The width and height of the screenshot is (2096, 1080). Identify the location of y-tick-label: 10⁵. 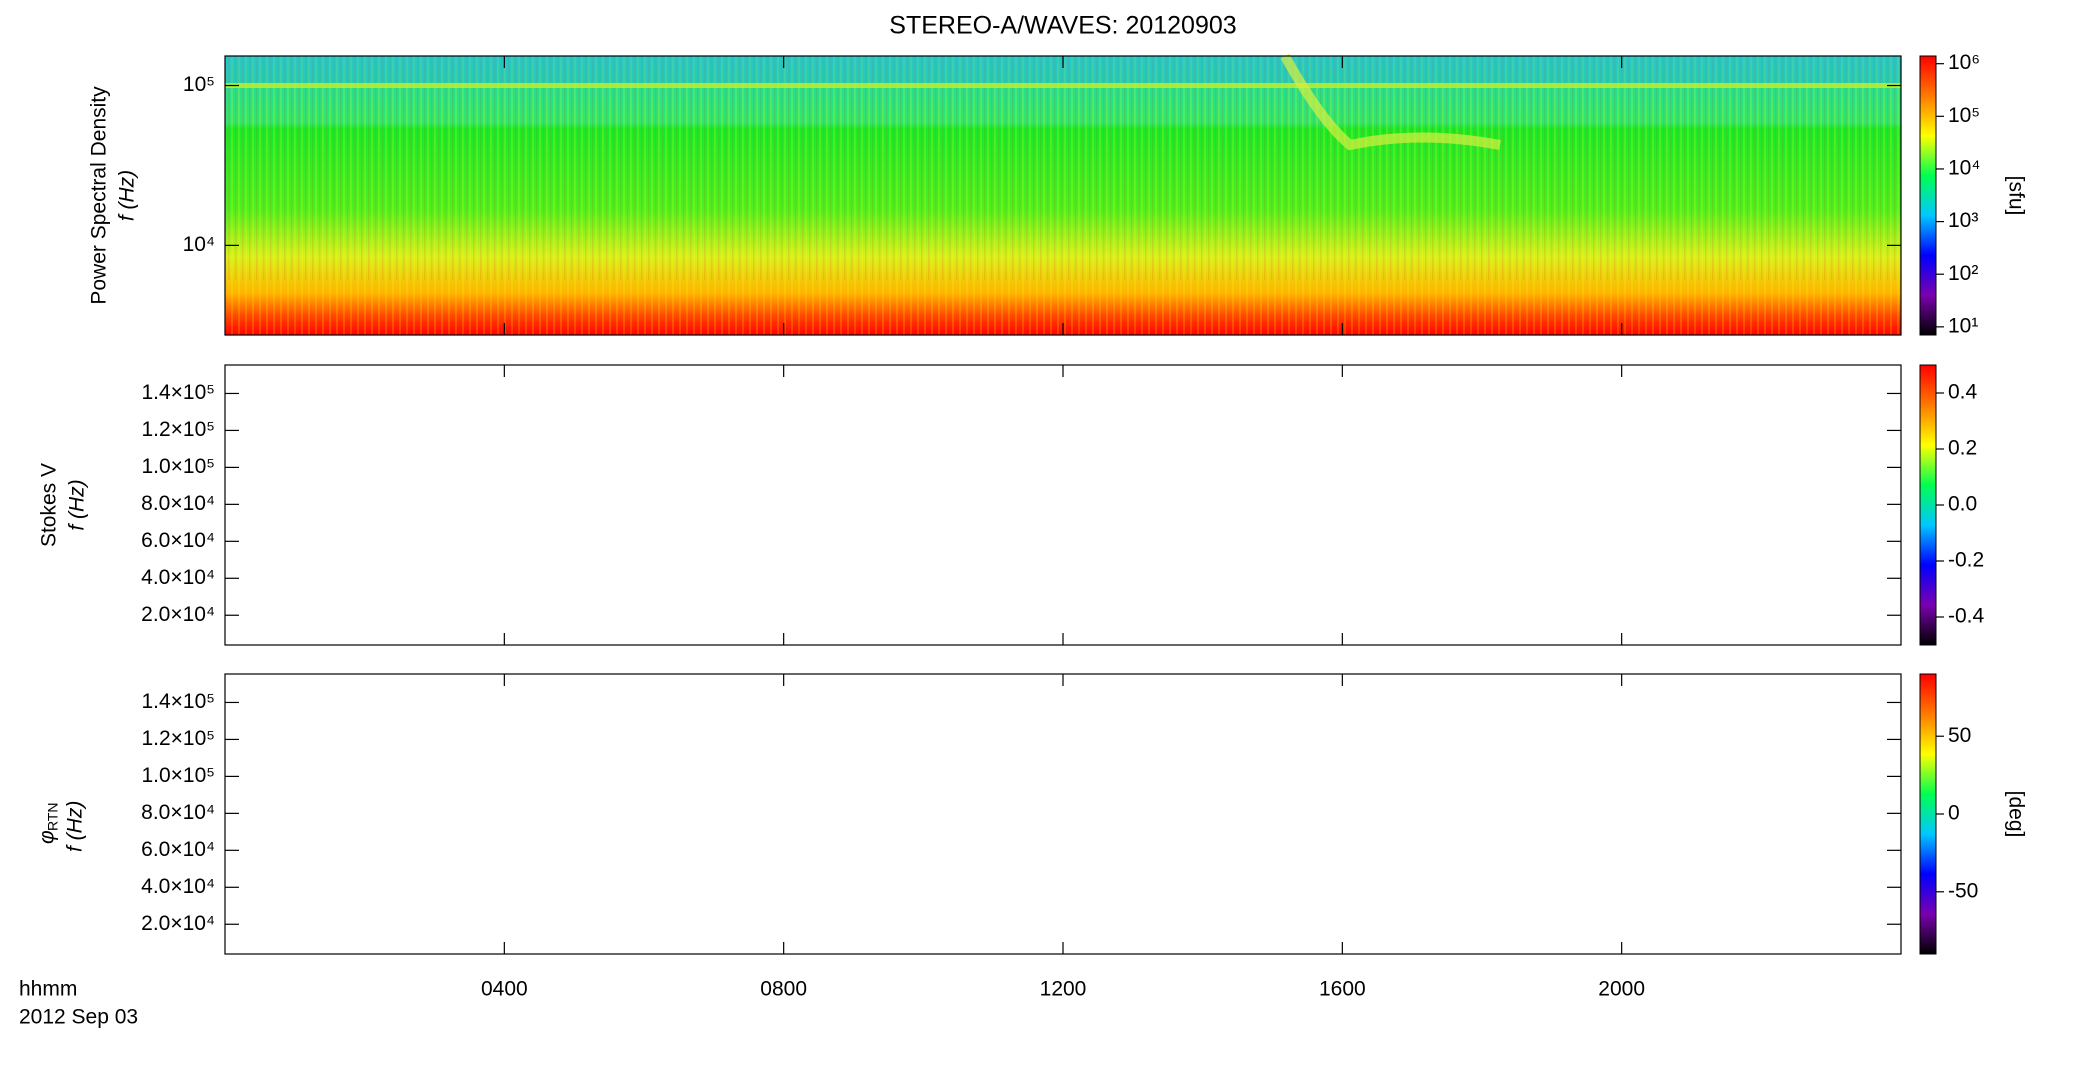
(199, 84).